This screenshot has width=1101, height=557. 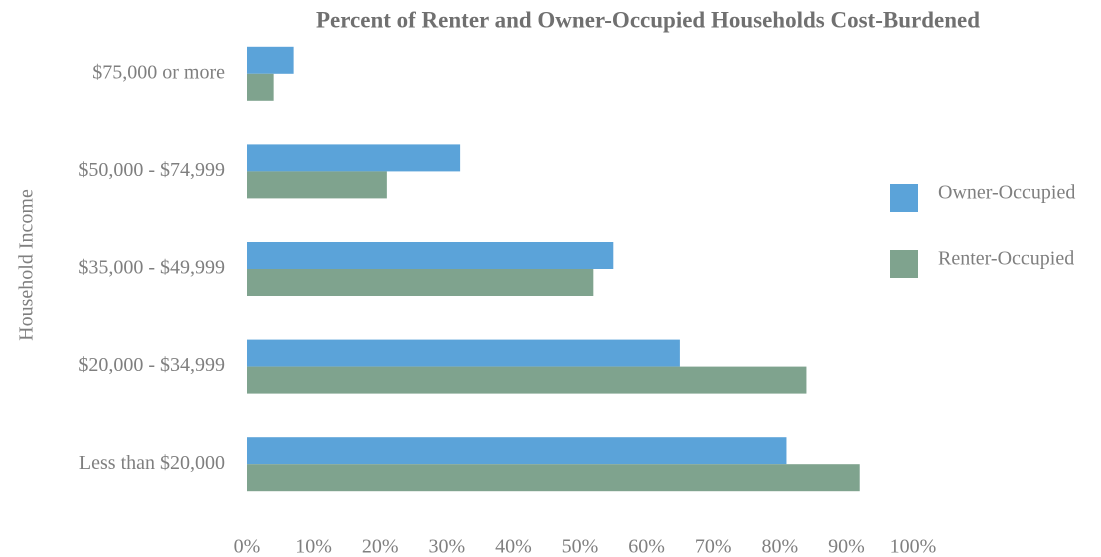 What do you see at coordinates (151, 170) in the screenshot?
I see `y-tick-label: $50,000 - $74,999` at bounding box center [151, 170].